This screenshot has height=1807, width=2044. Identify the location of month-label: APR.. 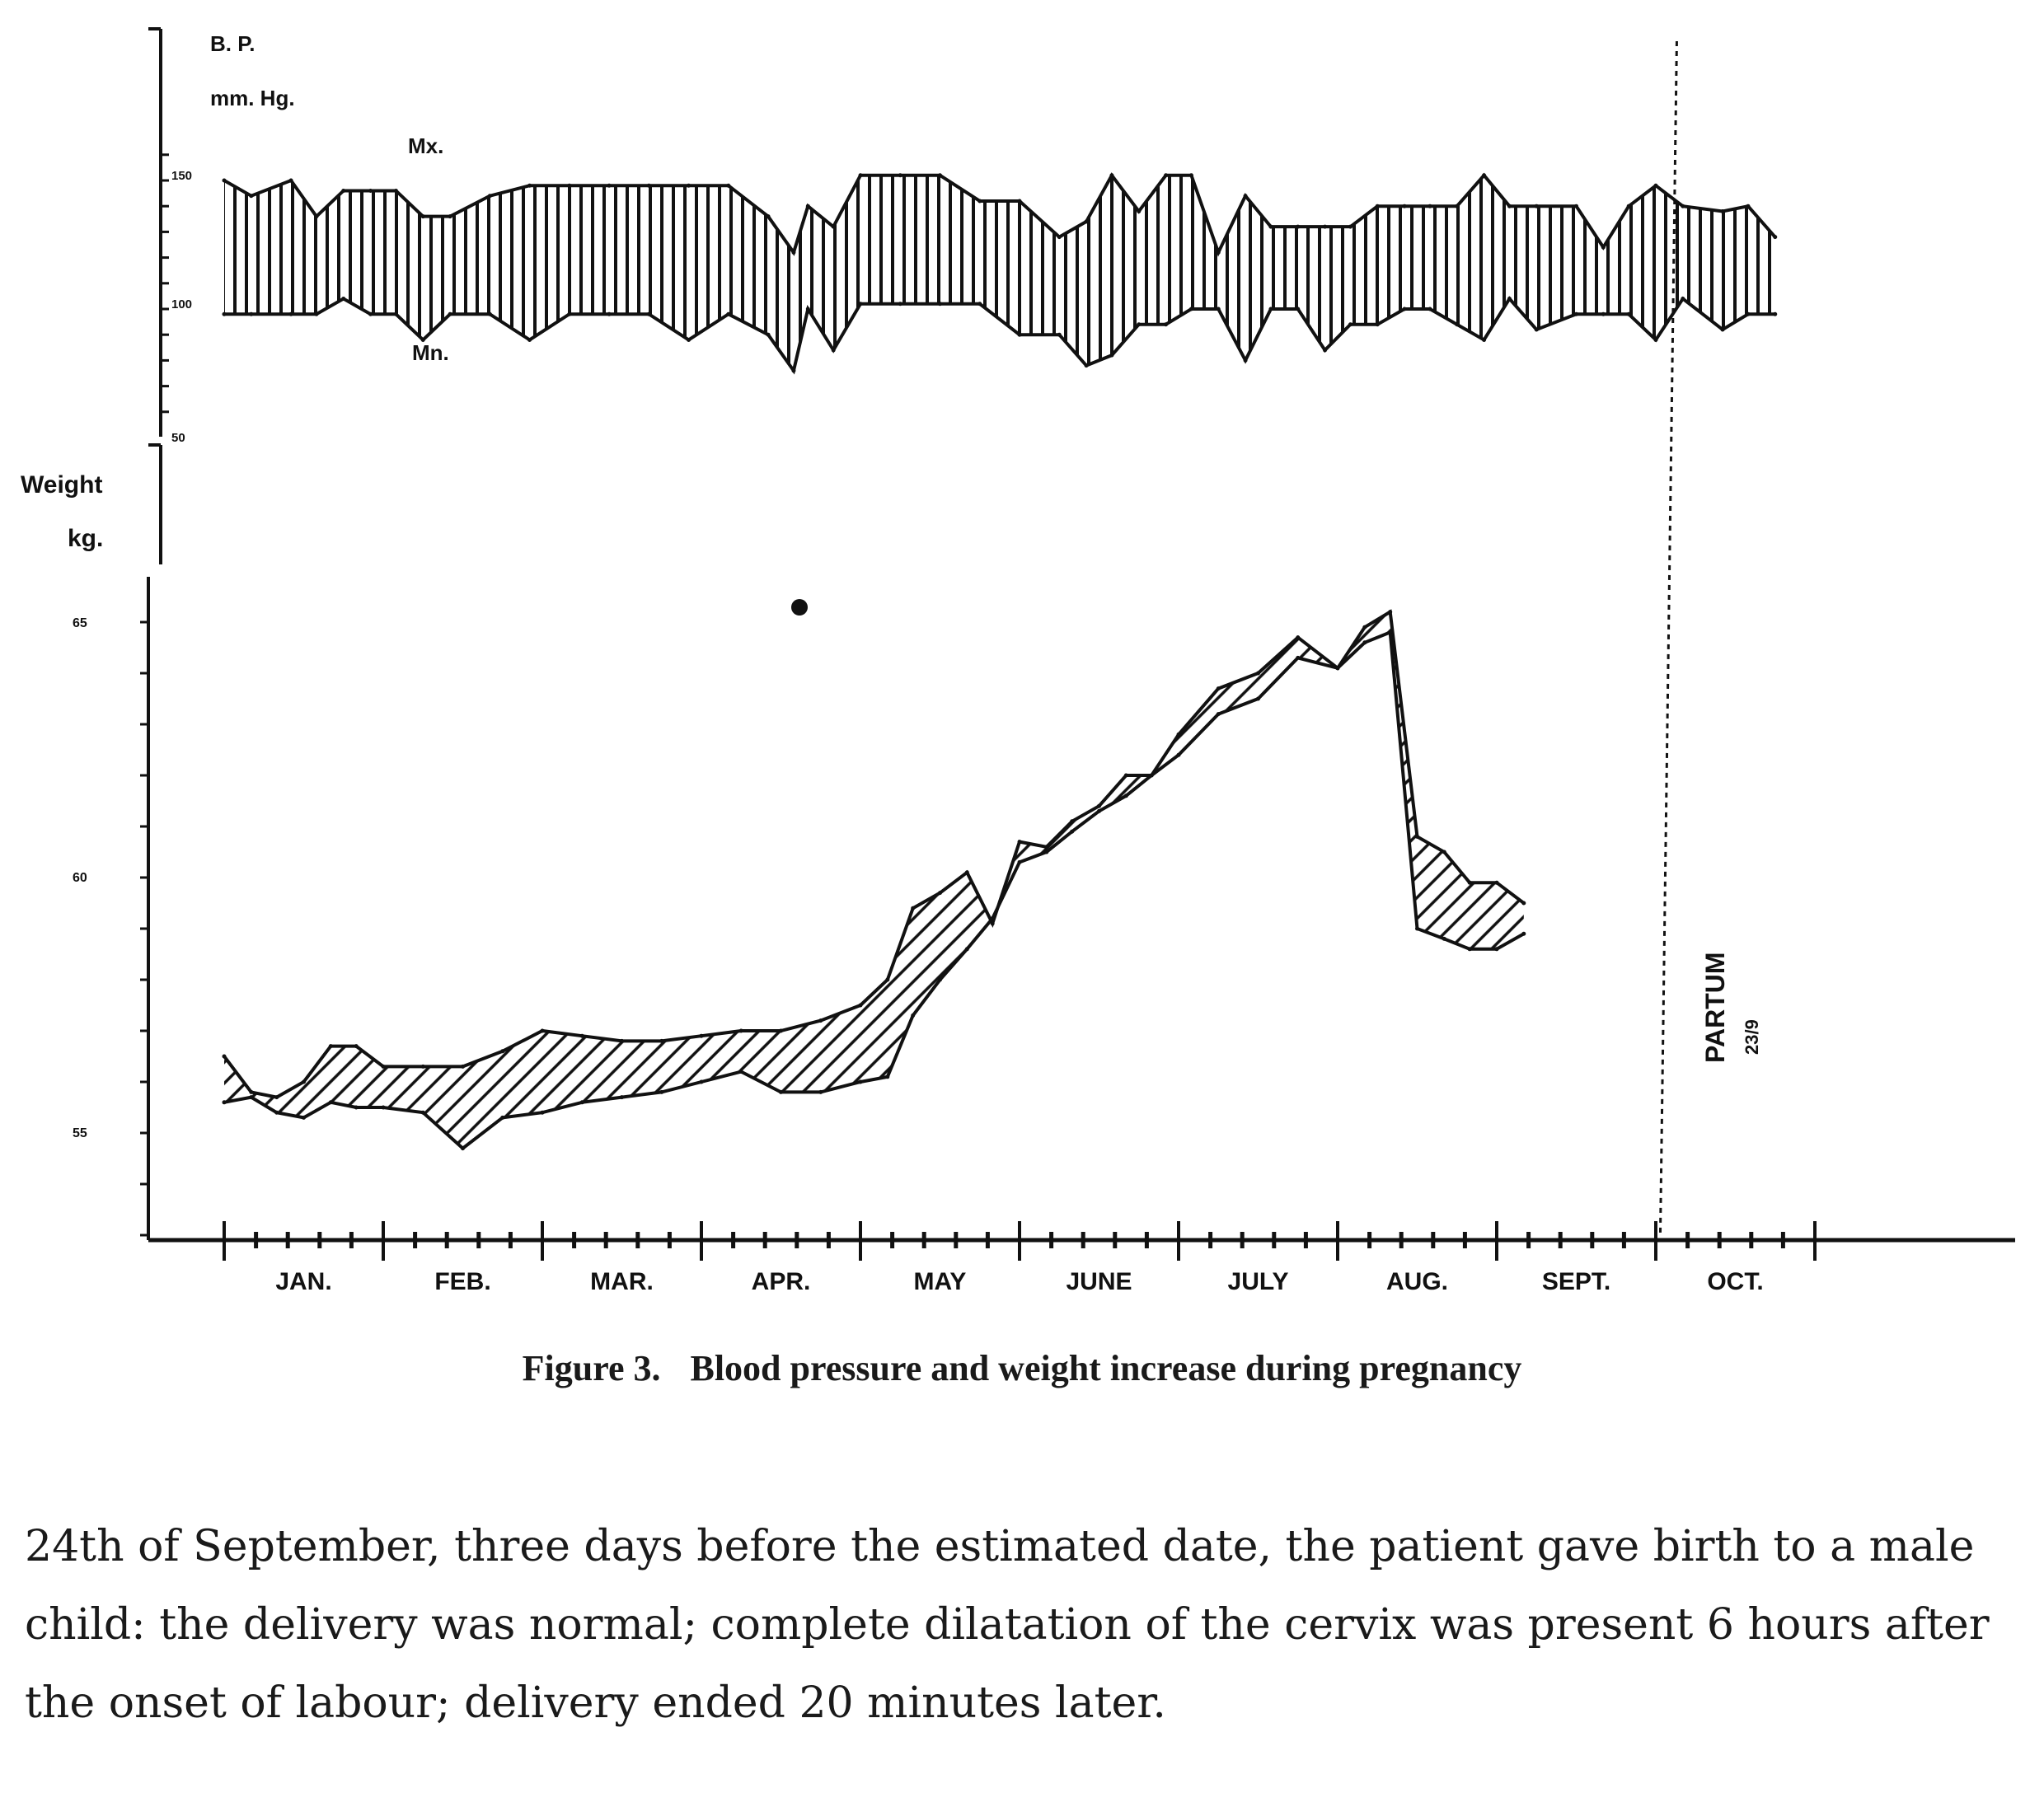
(781, 1281).